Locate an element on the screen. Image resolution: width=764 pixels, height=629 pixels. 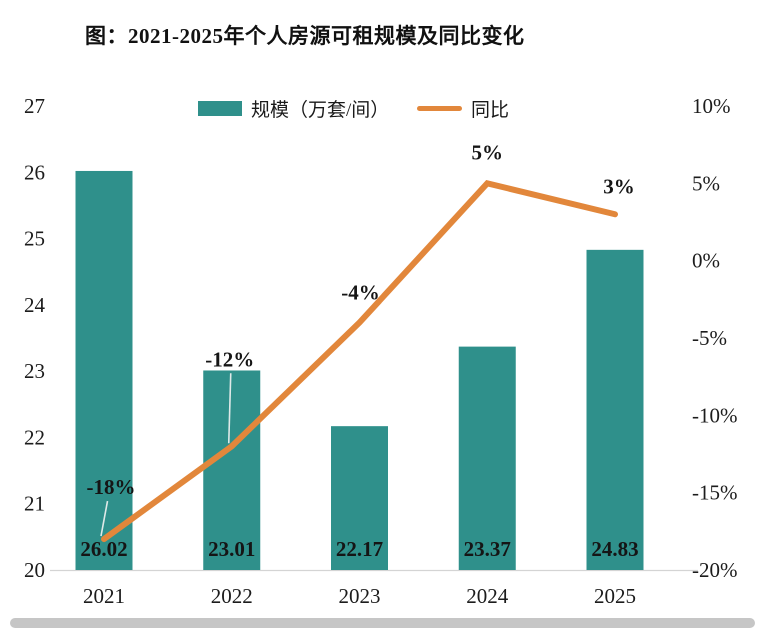
line-series-swatch is located at coordinates (439, 108).